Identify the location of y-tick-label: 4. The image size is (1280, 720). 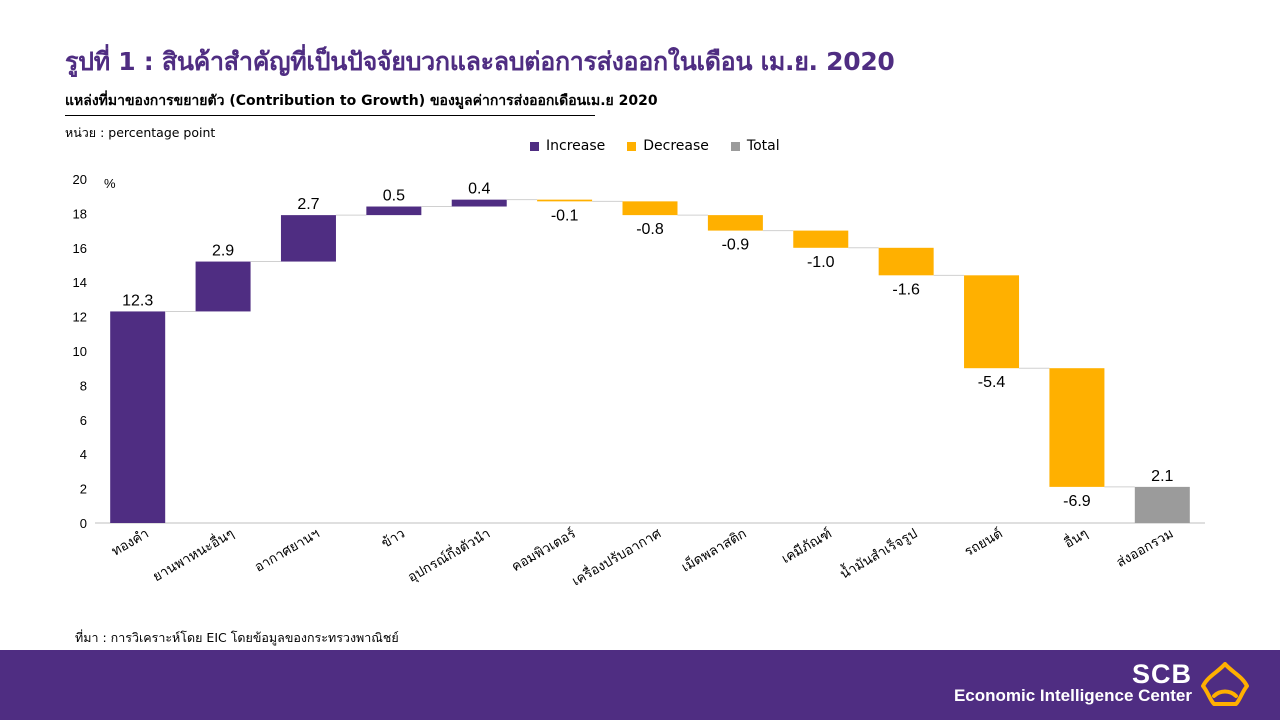
(83, 454).